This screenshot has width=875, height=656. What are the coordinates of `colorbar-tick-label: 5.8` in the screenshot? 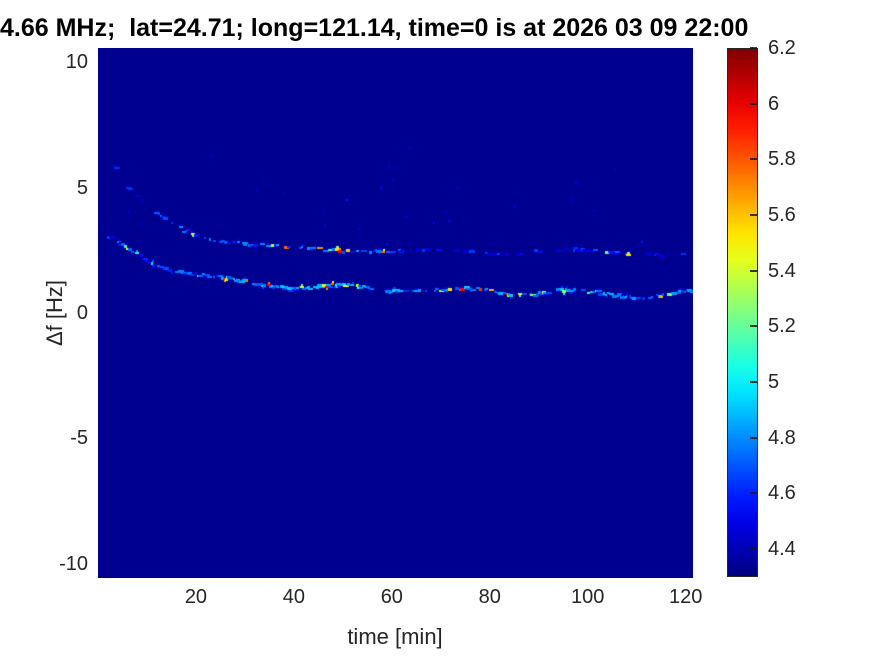 It's located at (782, 159).